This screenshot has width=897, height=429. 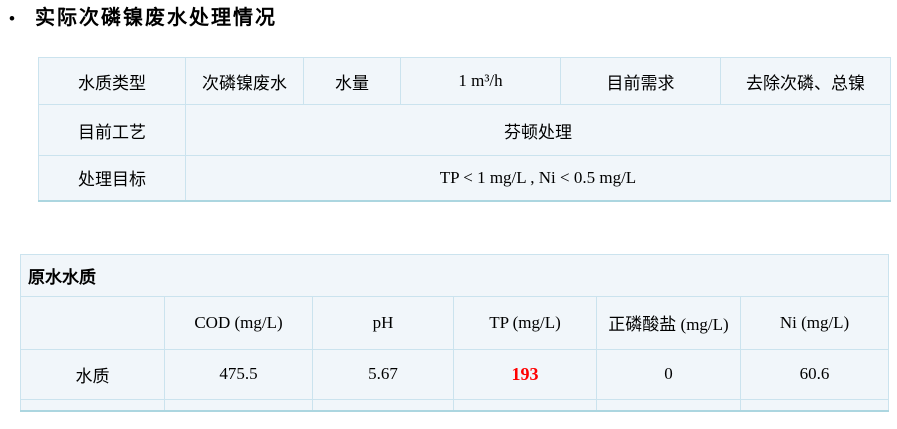 What do you see at coordinates (383, 374) in the screenshot?
I see `value-ph: 5.67` at bounding box center [383, 374].